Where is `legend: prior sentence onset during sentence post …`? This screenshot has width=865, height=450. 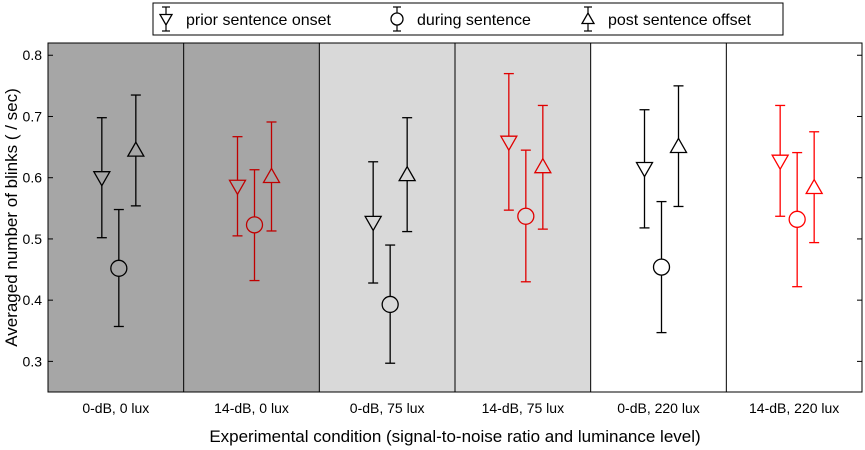
legend: prior sentence onset during sentence post … is located at coordinates (468, 19).